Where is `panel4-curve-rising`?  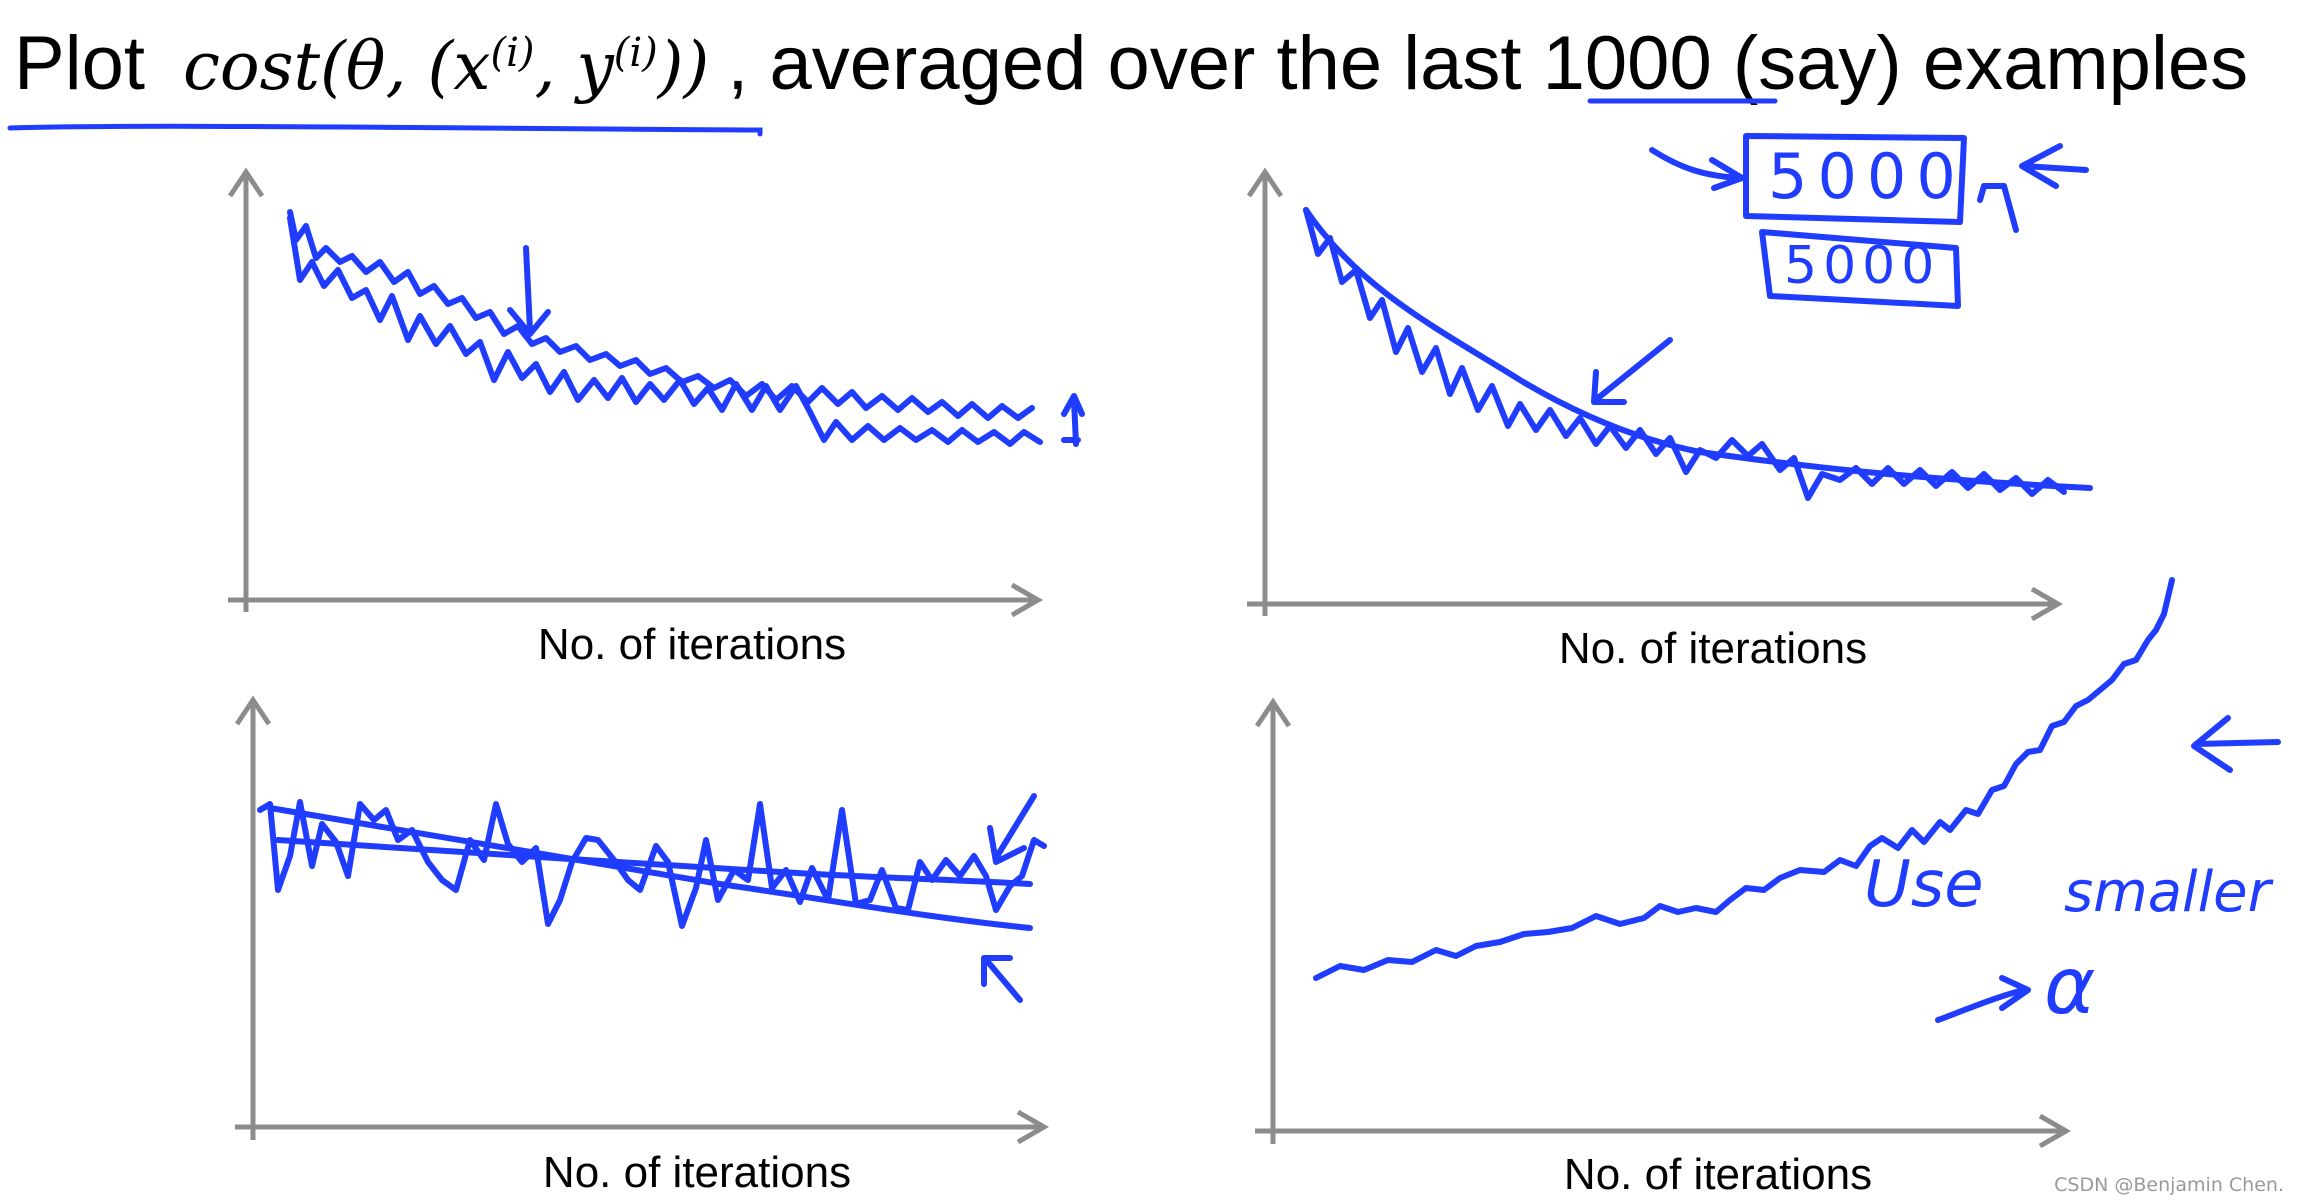
panel4-curve-rising is located at coordinates (1744, 779).